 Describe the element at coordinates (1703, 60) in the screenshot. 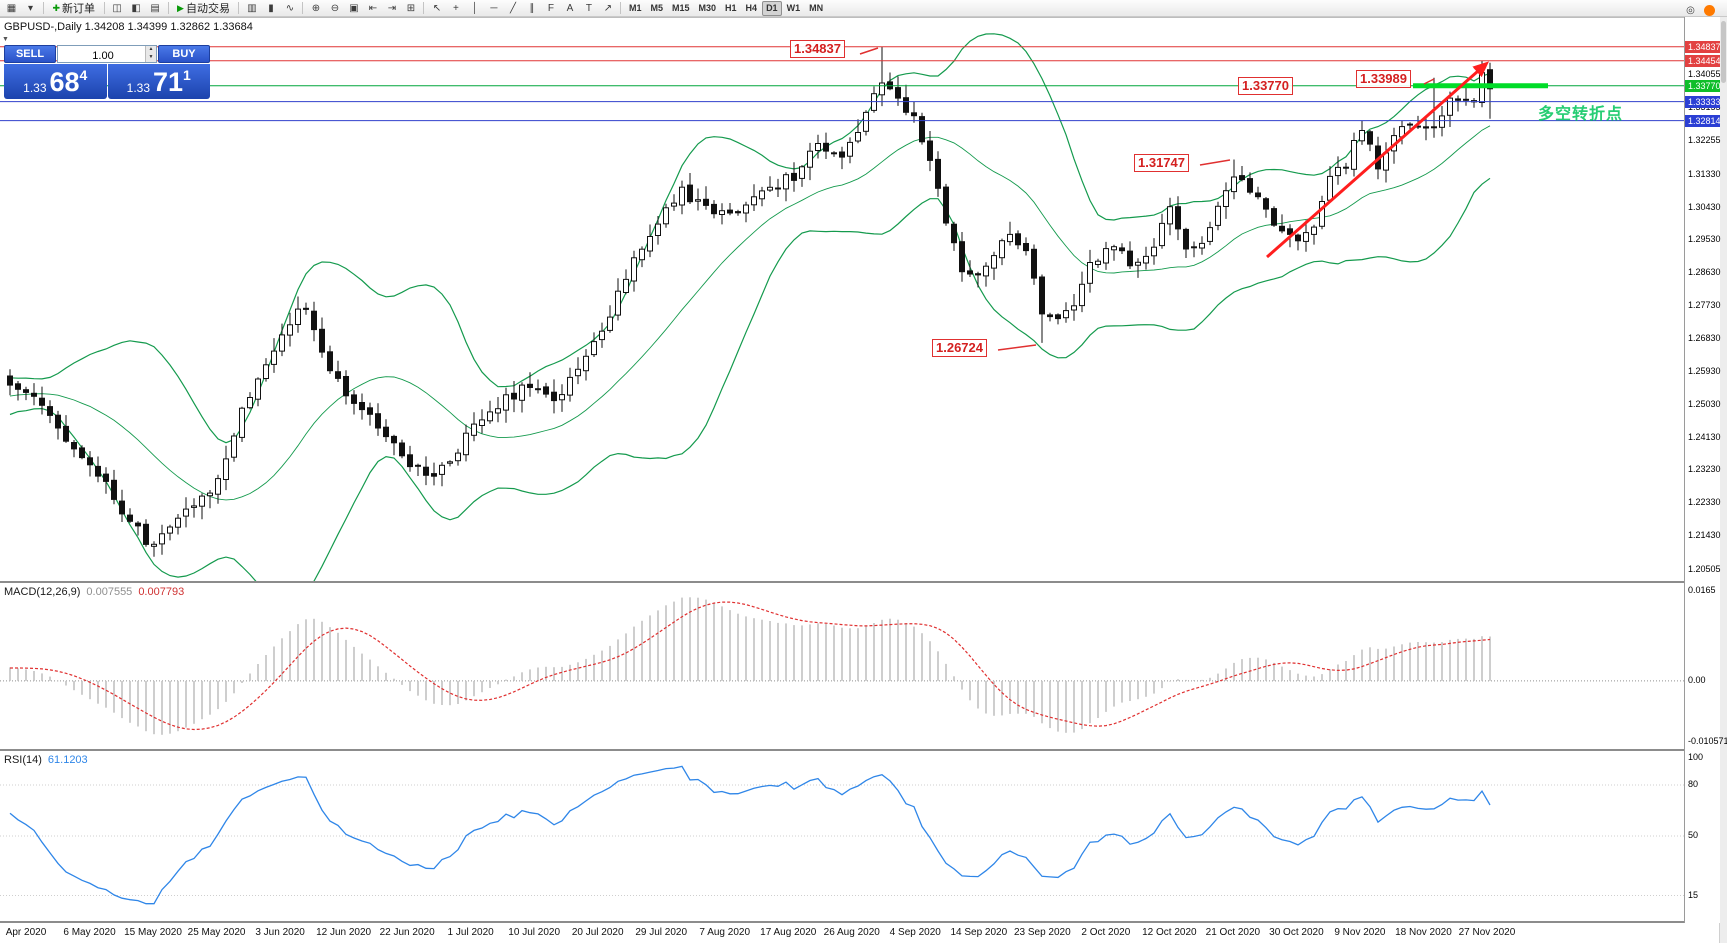

I see `price-tag: 1.34454` at that location.